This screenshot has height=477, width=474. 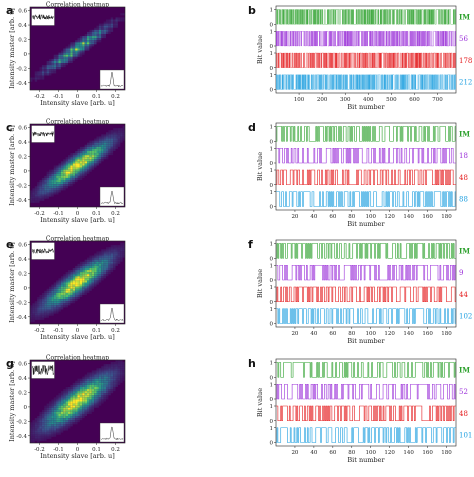 I want to click on series-line, so click(x=366, y=155).